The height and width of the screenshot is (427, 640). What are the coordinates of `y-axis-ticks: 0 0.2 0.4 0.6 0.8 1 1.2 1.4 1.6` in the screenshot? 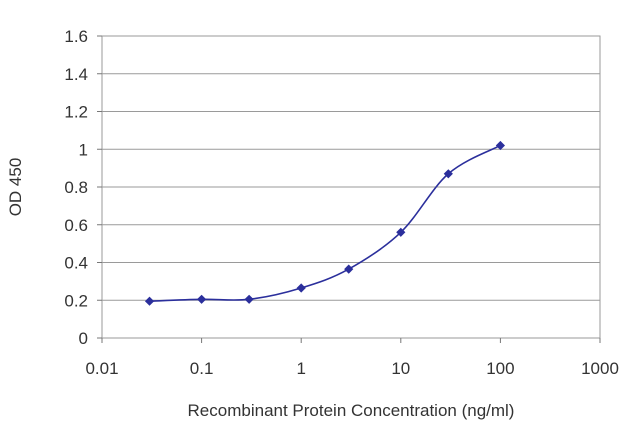 It's located at (83, 187).